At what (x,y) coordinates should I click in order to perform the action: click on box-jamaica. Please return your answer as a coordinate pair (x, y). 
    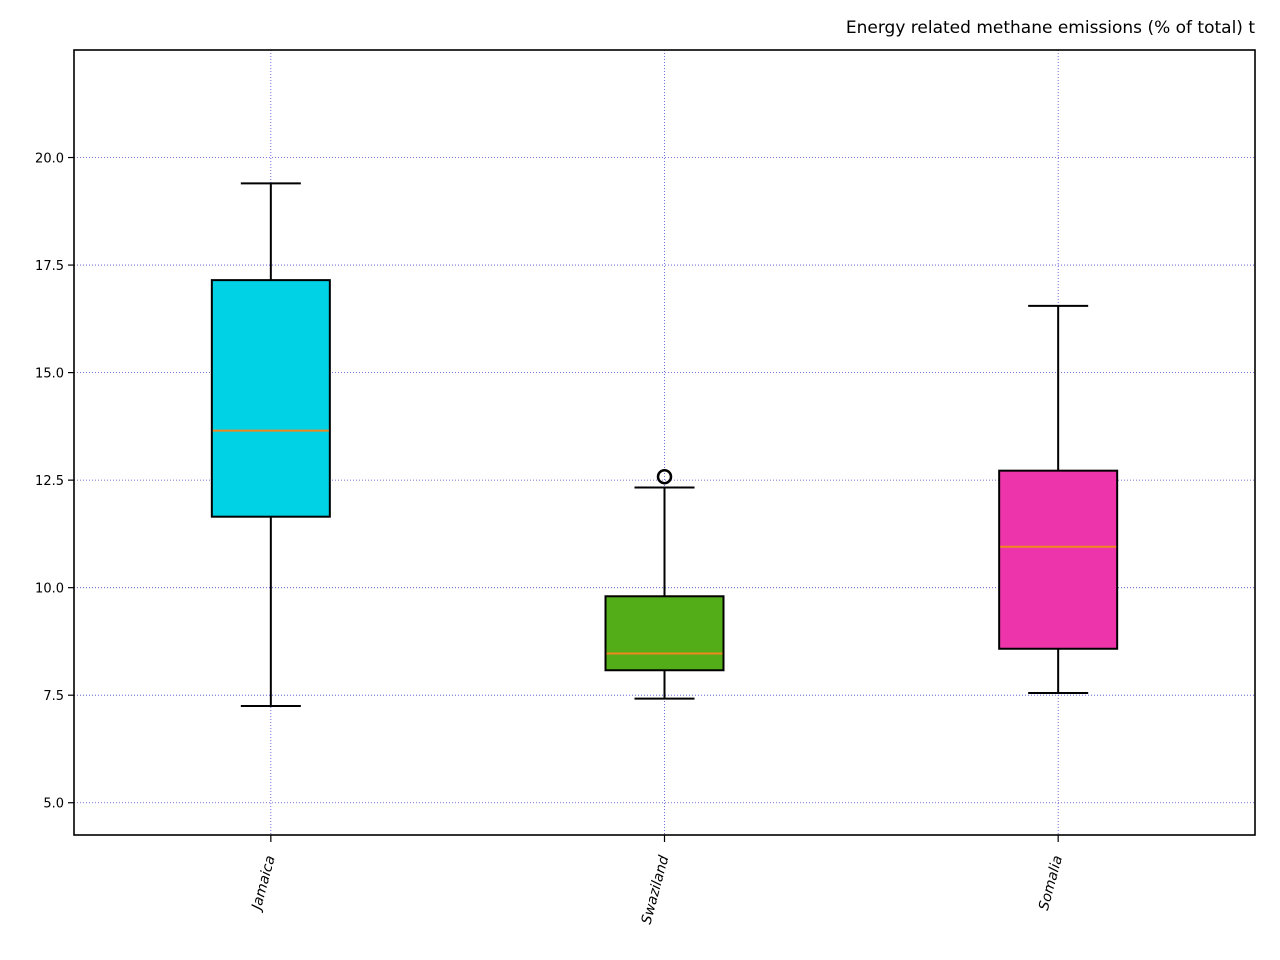
    Looking at the image, I should click on (270, 444).